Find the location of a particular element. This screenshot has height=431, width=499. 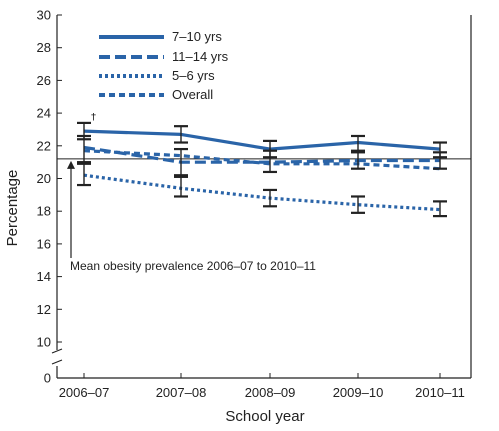

y-tick-label: 28 is located at coordinates (44, 47).